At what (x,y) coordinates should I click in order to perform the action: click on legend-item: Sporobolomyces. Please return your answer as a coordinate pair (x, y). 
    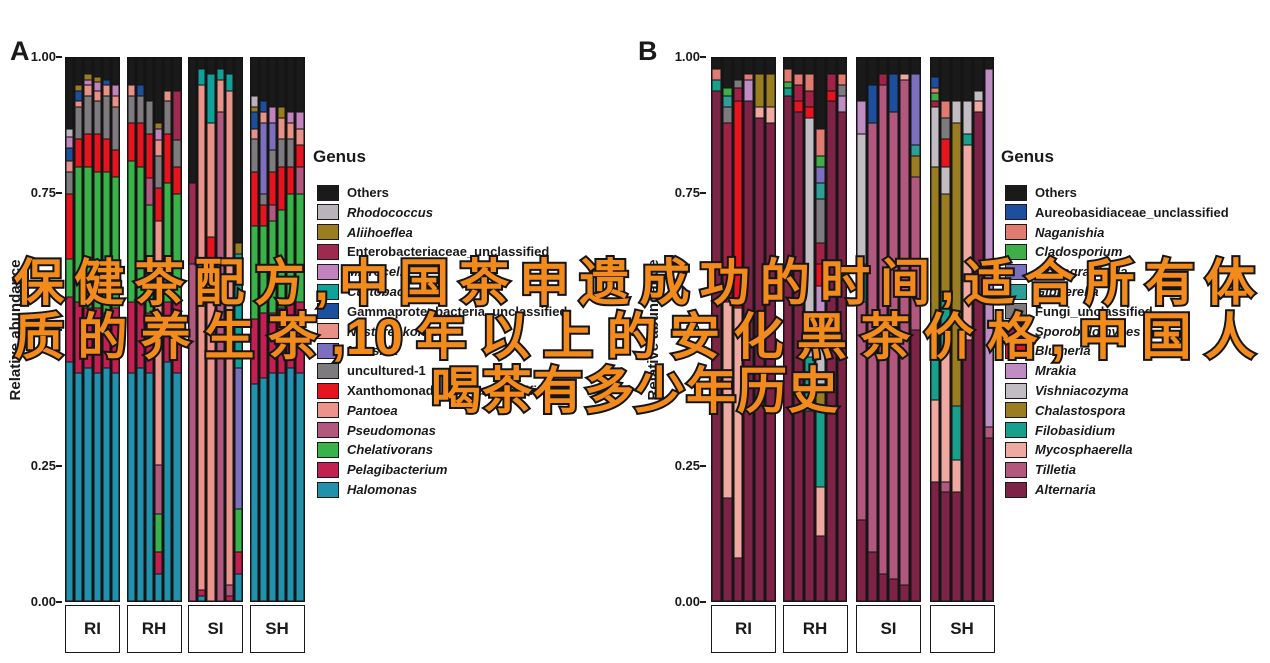
    Looking at the image, I should click on (1072, 331).